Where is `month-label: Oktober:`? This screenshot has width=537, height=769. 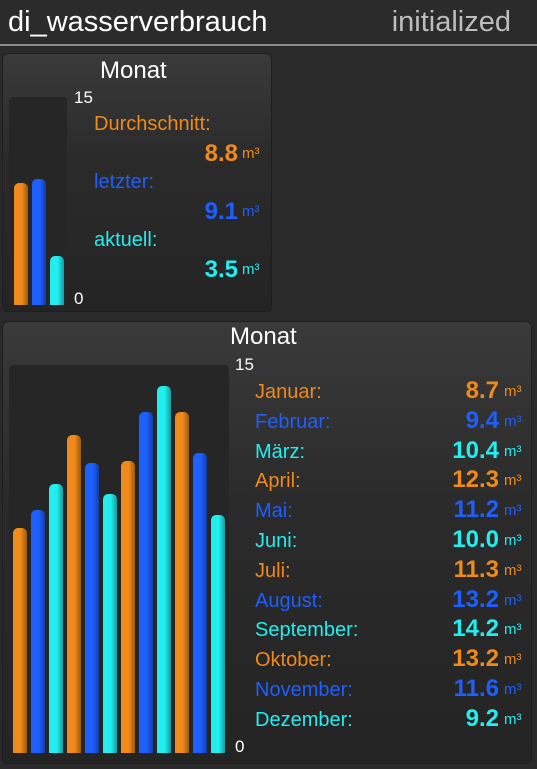 month-label: Oktober: is located at coordinates (293, 660).